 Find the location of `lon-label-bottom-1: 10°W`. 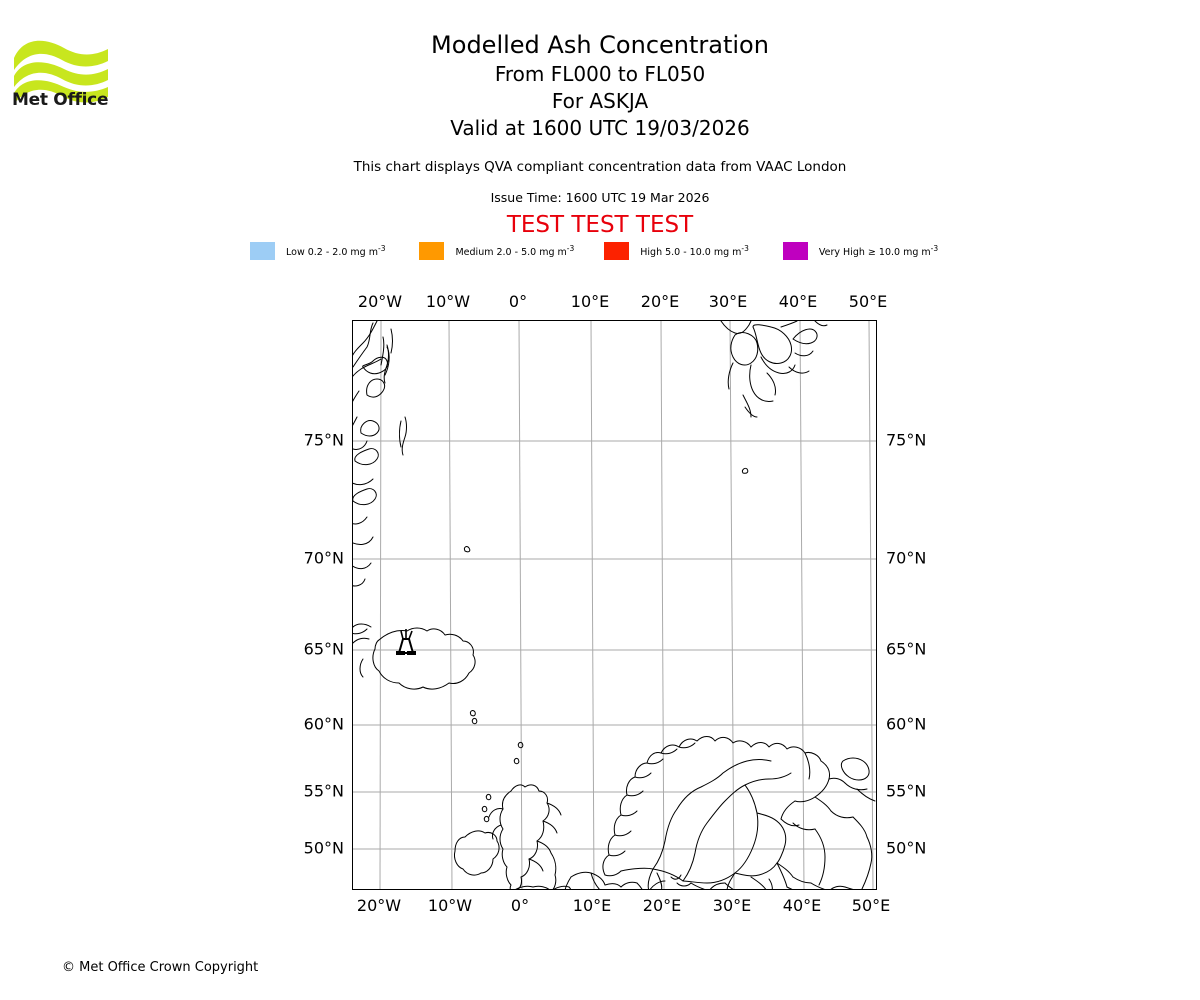

lon-label-bottom-1: 10°W is located at coordinates (450, 905).